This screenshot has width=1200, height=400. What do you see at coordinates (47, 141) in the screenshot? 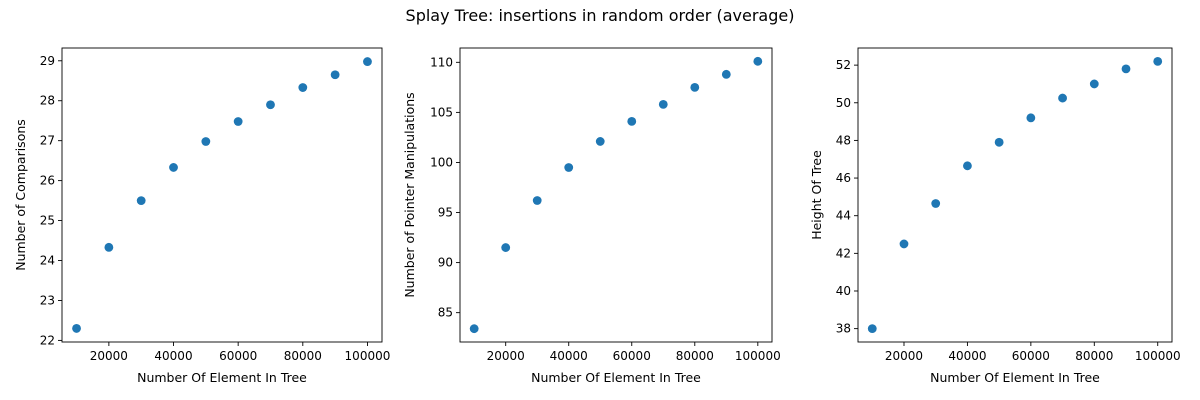
I see `y-tick-label: 27` at bounding box center [47, 141].